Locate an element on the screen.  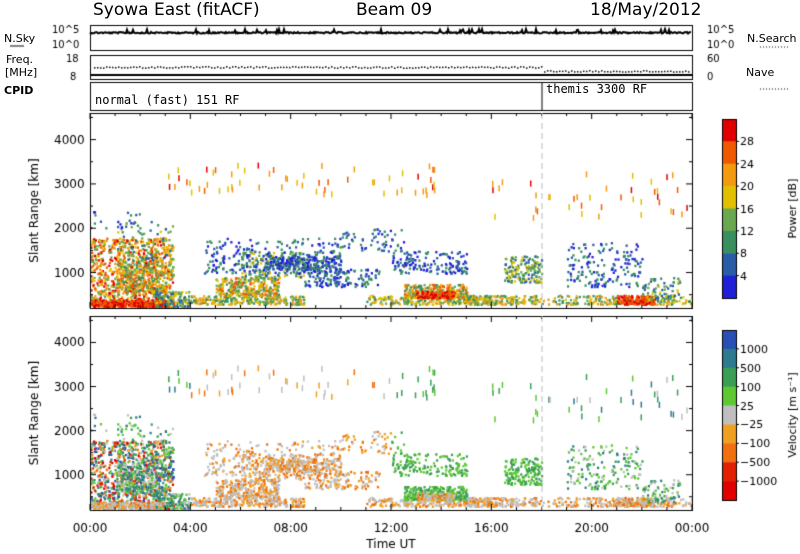
nave-label: Nave is located at coordinates (760, 72).